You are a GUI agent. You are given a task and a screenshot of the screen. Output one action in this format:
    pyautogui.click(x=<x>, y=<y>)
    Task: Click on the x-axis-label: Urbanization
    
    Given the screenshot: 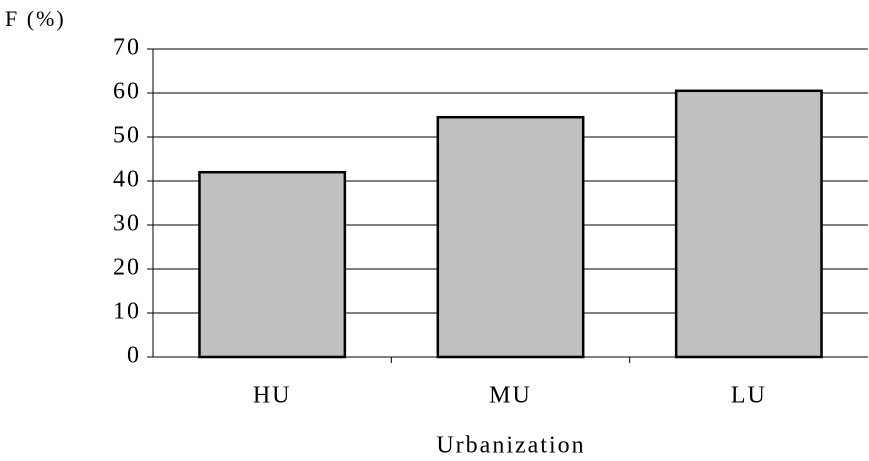 What is the action you would take?
    pyautogui.click(x=510, y=446)
    